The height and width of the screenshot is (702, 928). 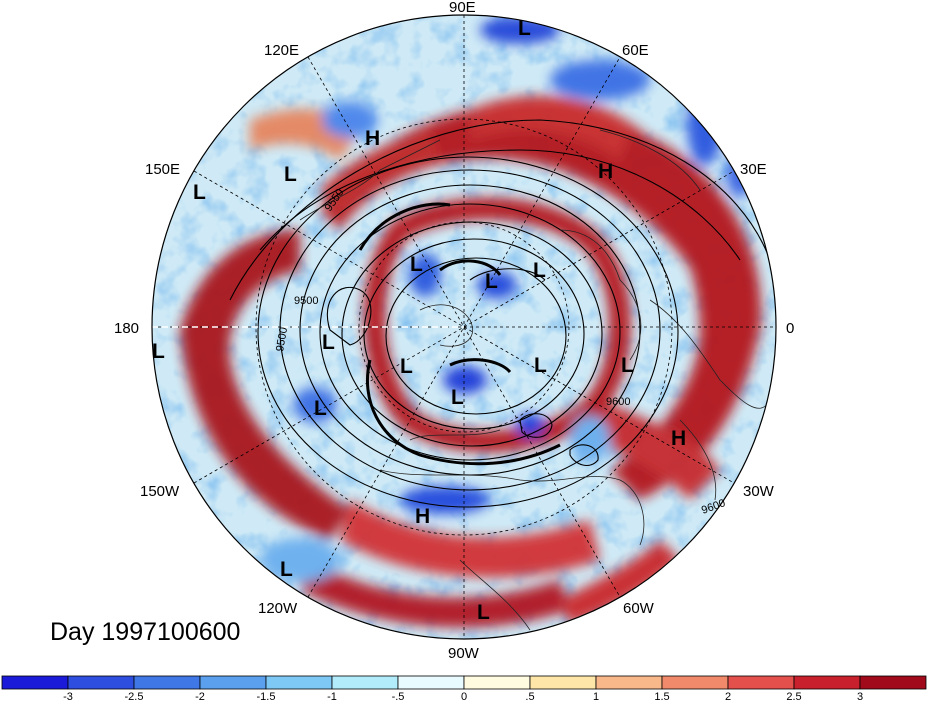 What do you see at coordinates (278, 608) in the screenshot?
I see `lon-label-120w: 120W` at bounding box center [278, 608].